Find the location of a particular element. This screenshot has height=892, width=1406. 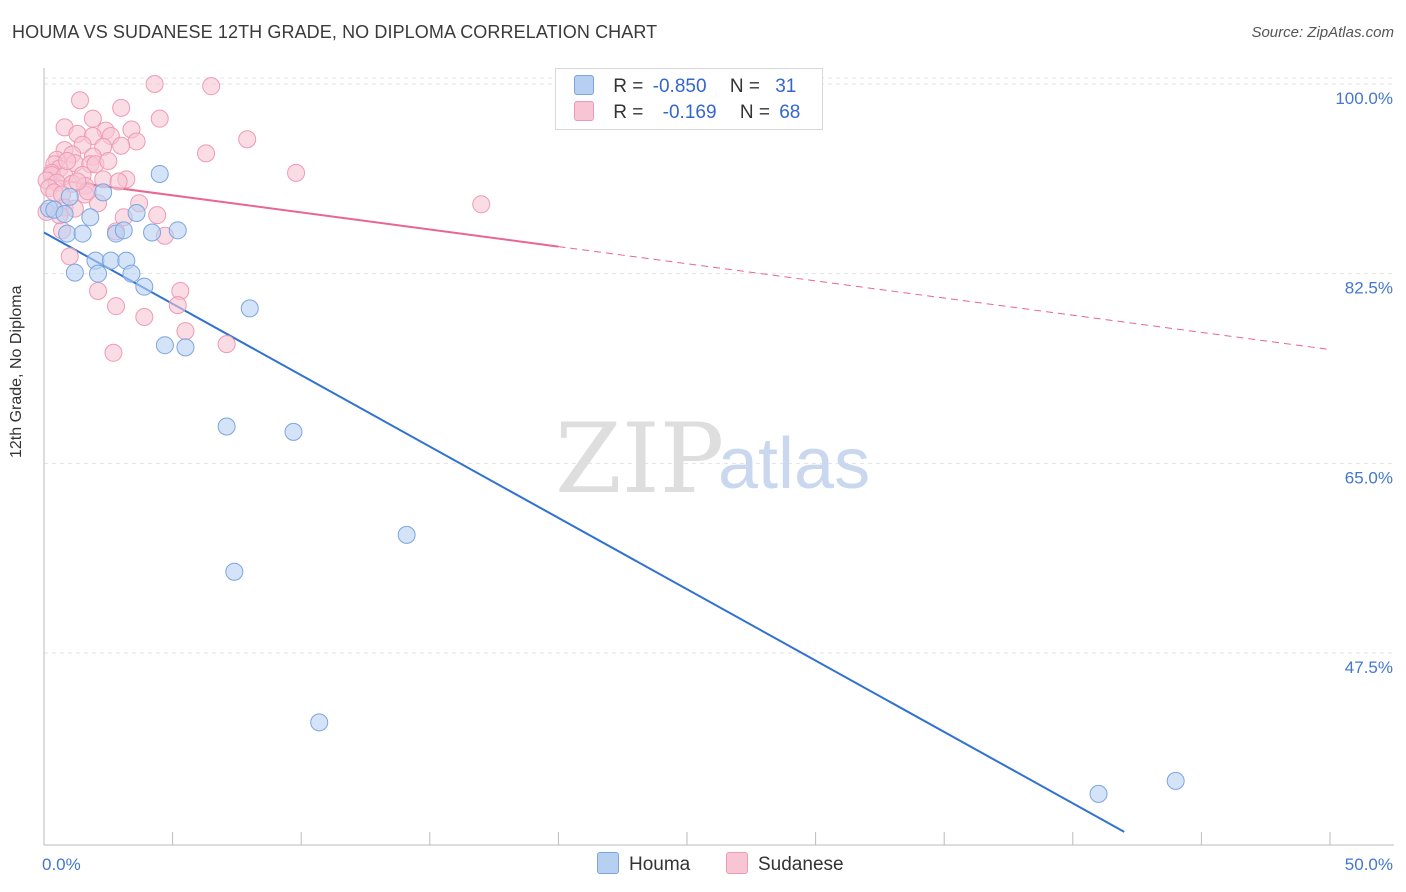

houma-legend-label: Houma is located at coordinates (660, 864).